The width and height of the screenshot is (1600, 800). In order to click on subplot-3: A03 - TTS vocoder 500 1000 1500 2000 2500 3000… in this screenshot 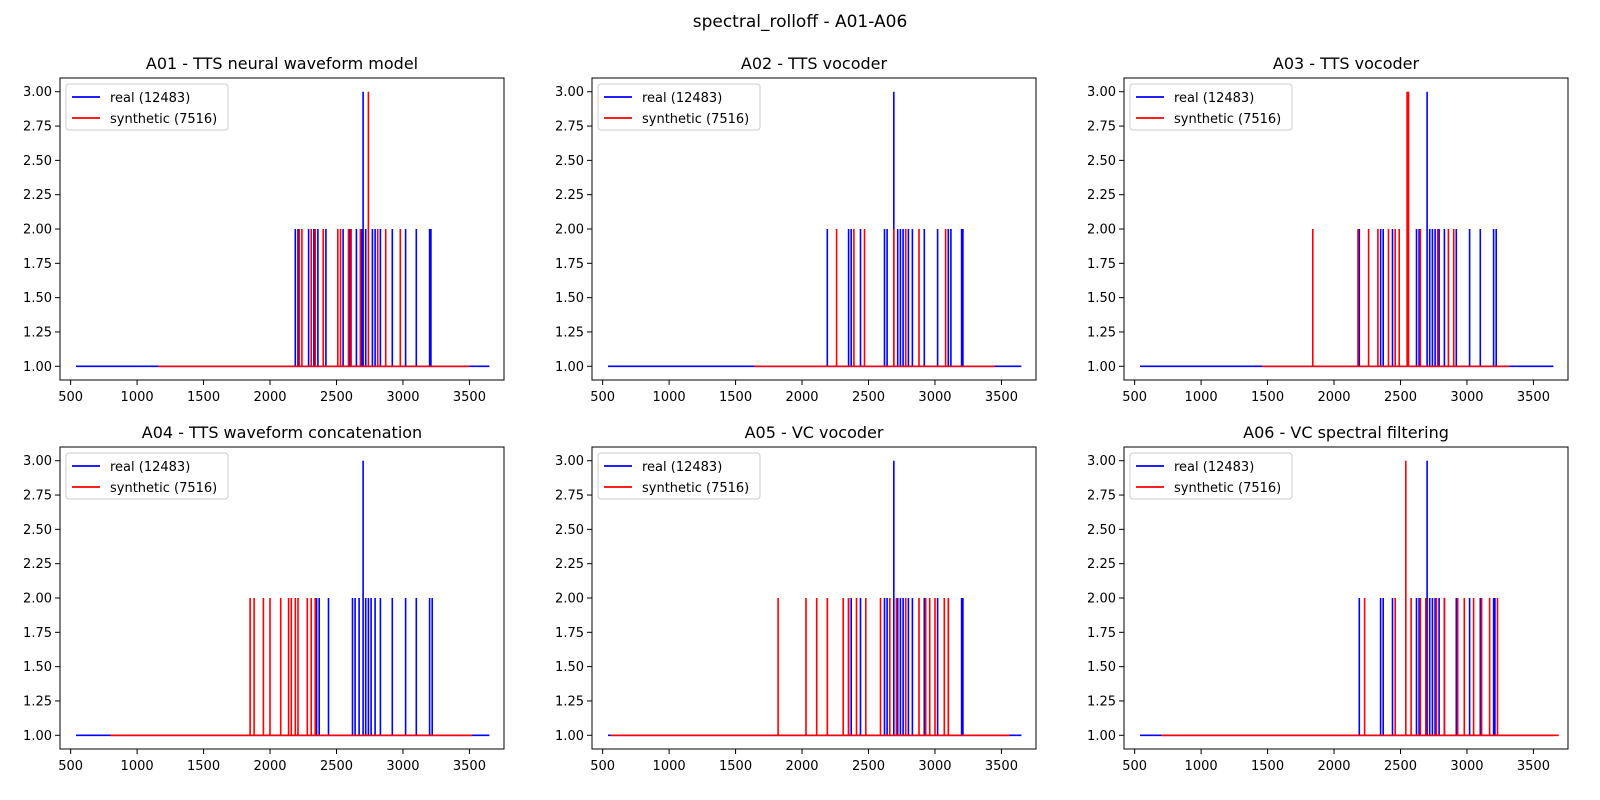, I will do `click(1328, 229)`.